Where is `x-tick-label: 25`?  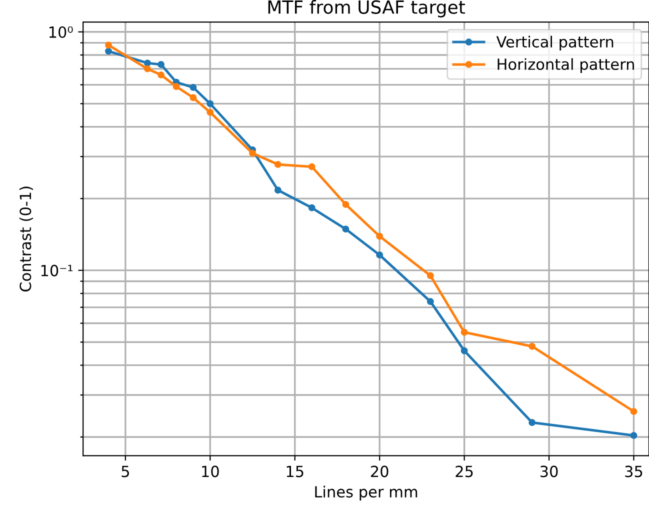 x-tick-label: 25 is located at coordinates (464, 472).